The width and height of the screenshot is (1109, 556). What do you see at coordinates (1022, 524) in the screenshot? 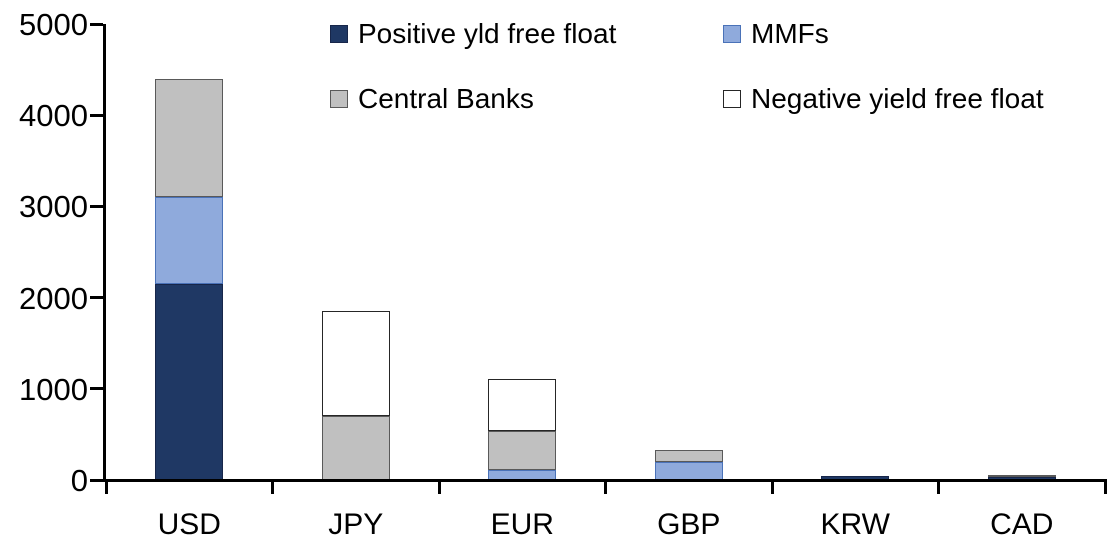
I see `x-axis-category-label: CAD` at bounding box center [1022, 524].